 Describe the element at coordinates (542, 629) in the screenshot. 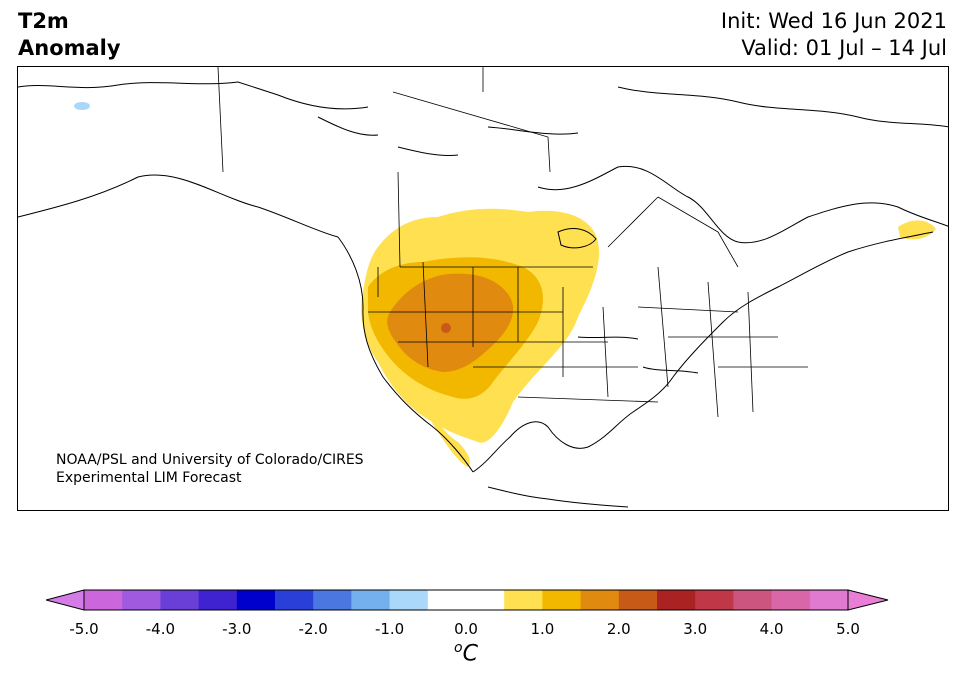

I see `colorbar-tick-label: 1.0` at that location.